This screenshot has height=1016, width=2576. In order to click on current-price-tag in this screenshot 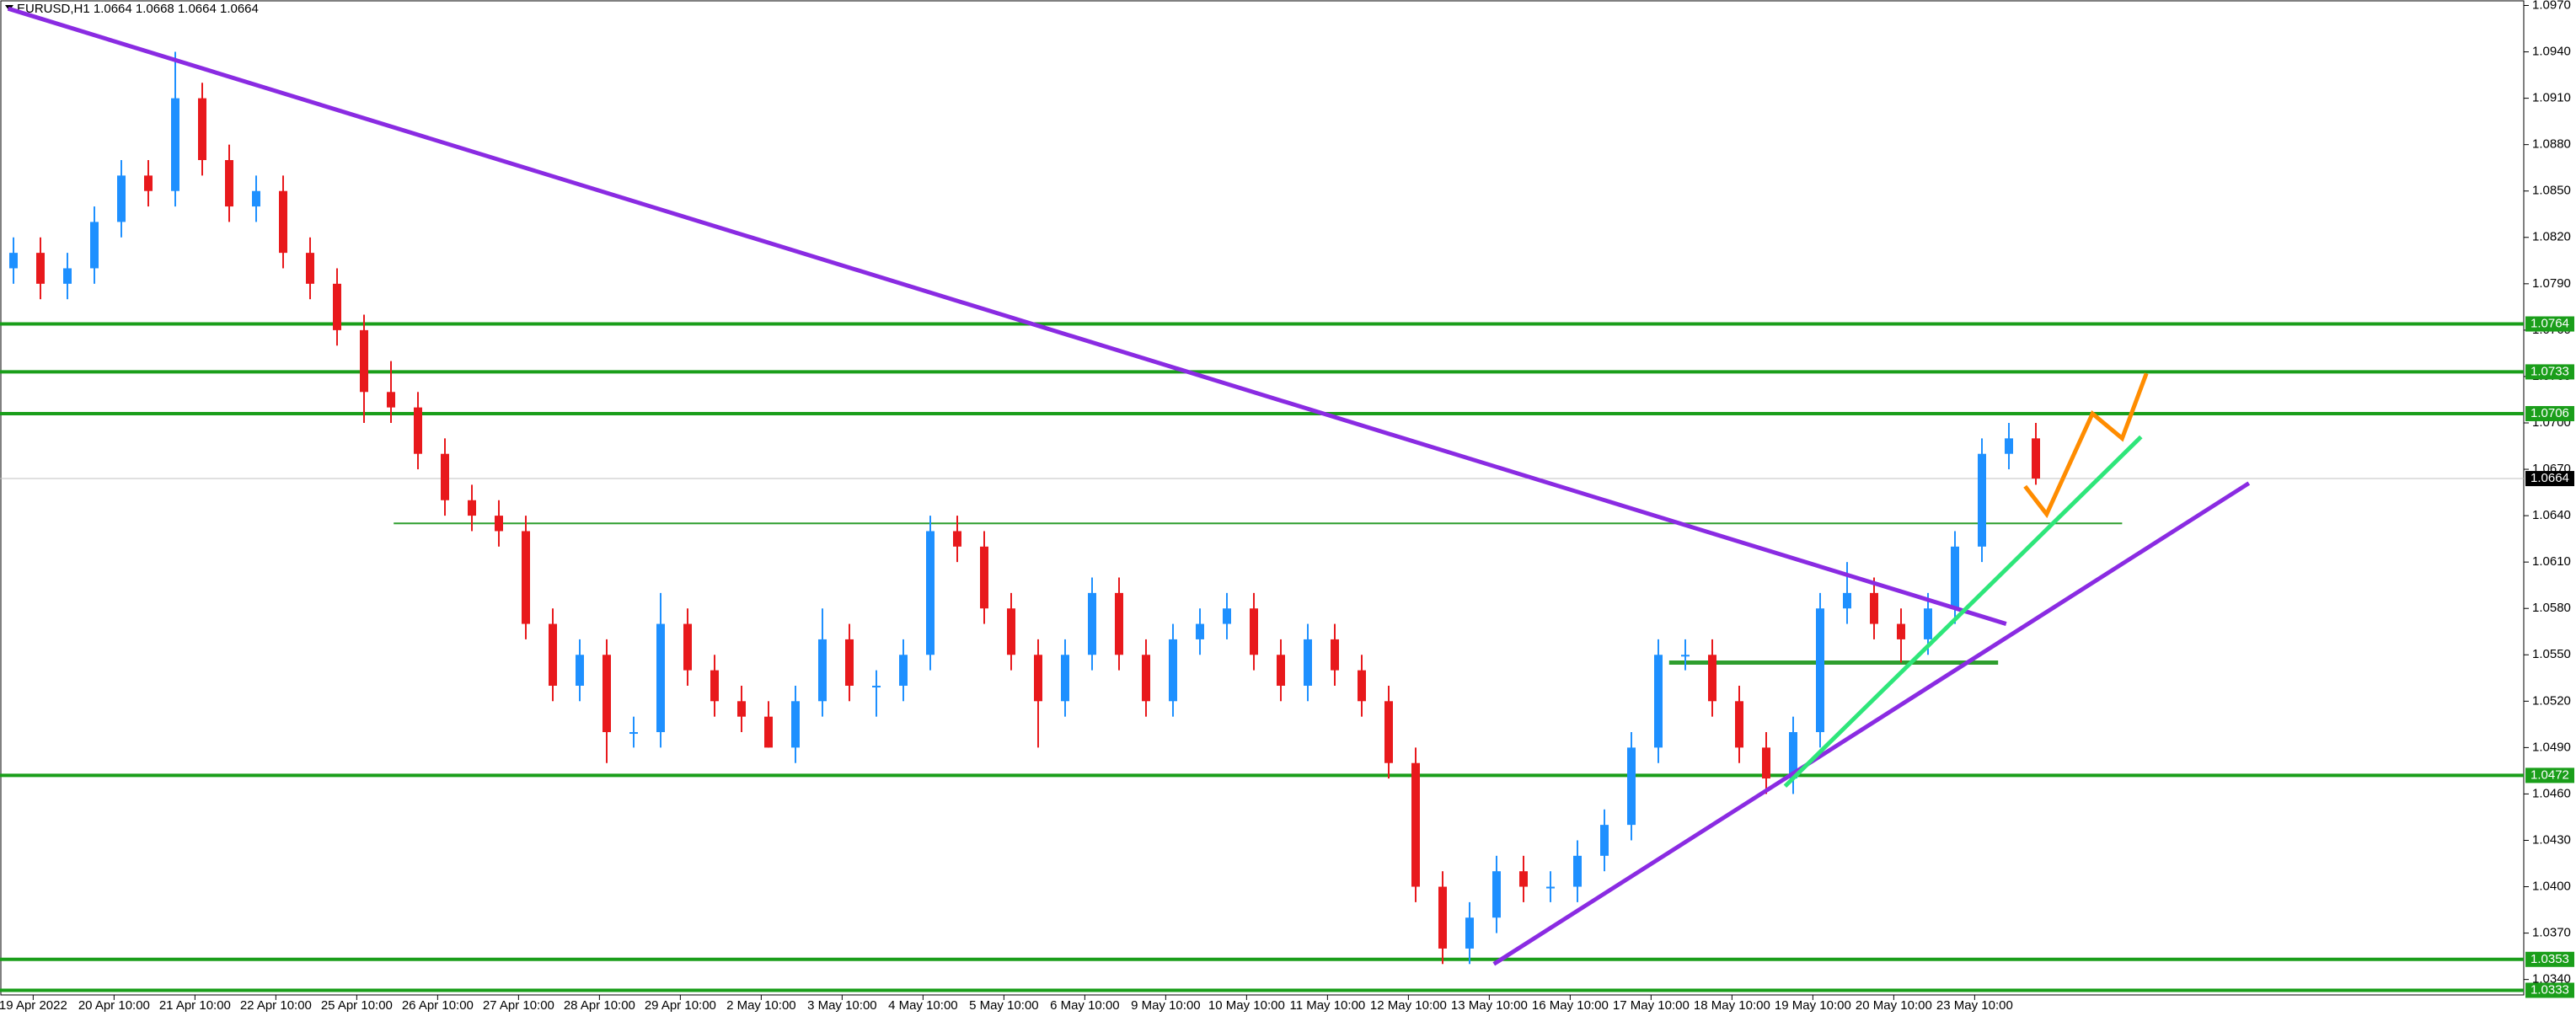, I will do `click(2549, 479)`.